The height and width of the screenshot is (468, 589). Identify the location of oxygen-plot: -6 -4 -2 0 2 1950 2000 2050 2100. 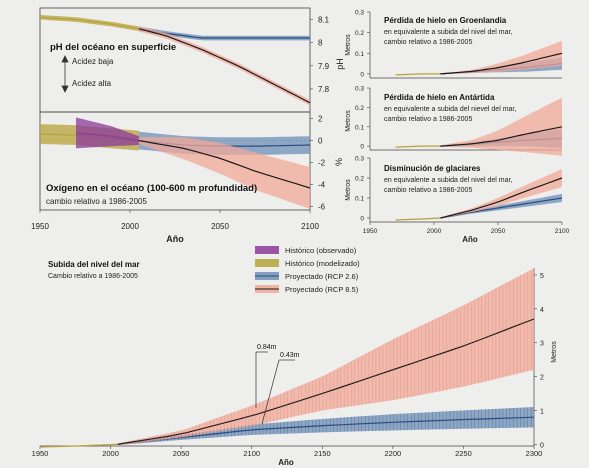
(178, 173).